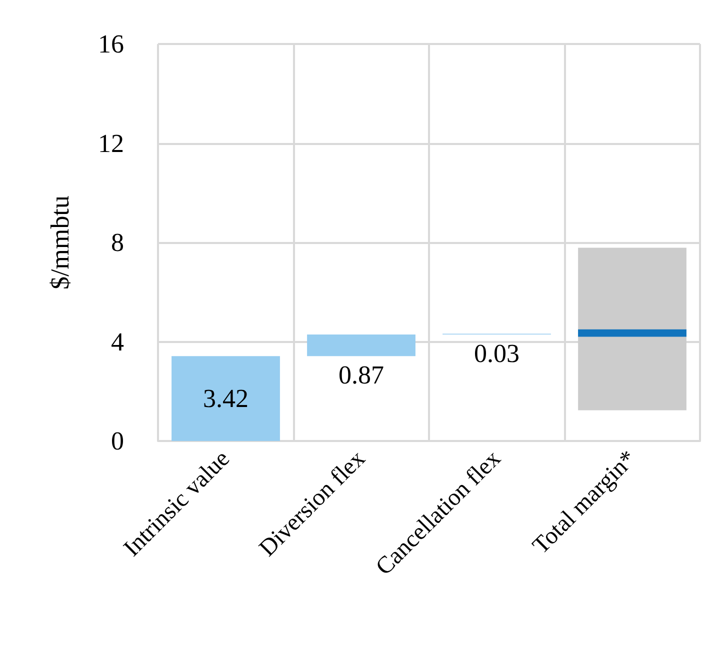 This screenshot has width=728, height=653. What do you see at coordinates (111, 143) in the screenshot?
I see `y-tick-label: 12` at bounding box center [111, 143].